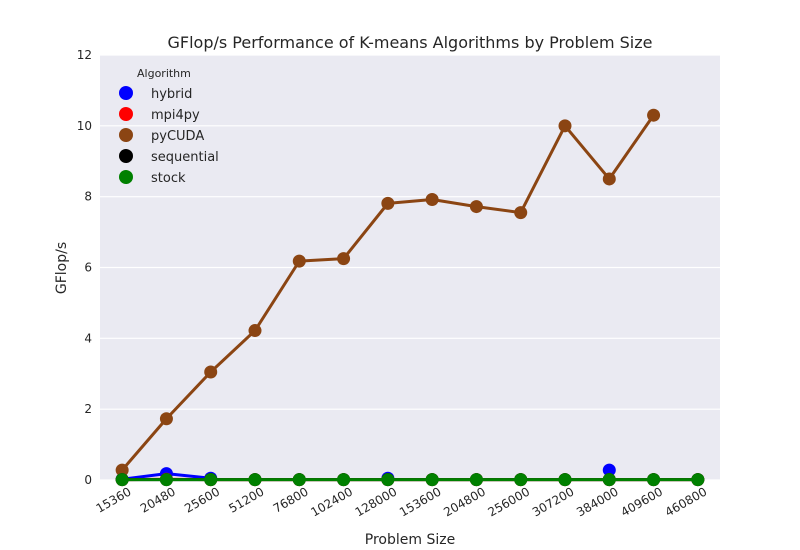  What do you see at coordinates (641, 501) in the screenshot?
I see `x-tick-label: 409600` at bounding box center [641, 501].